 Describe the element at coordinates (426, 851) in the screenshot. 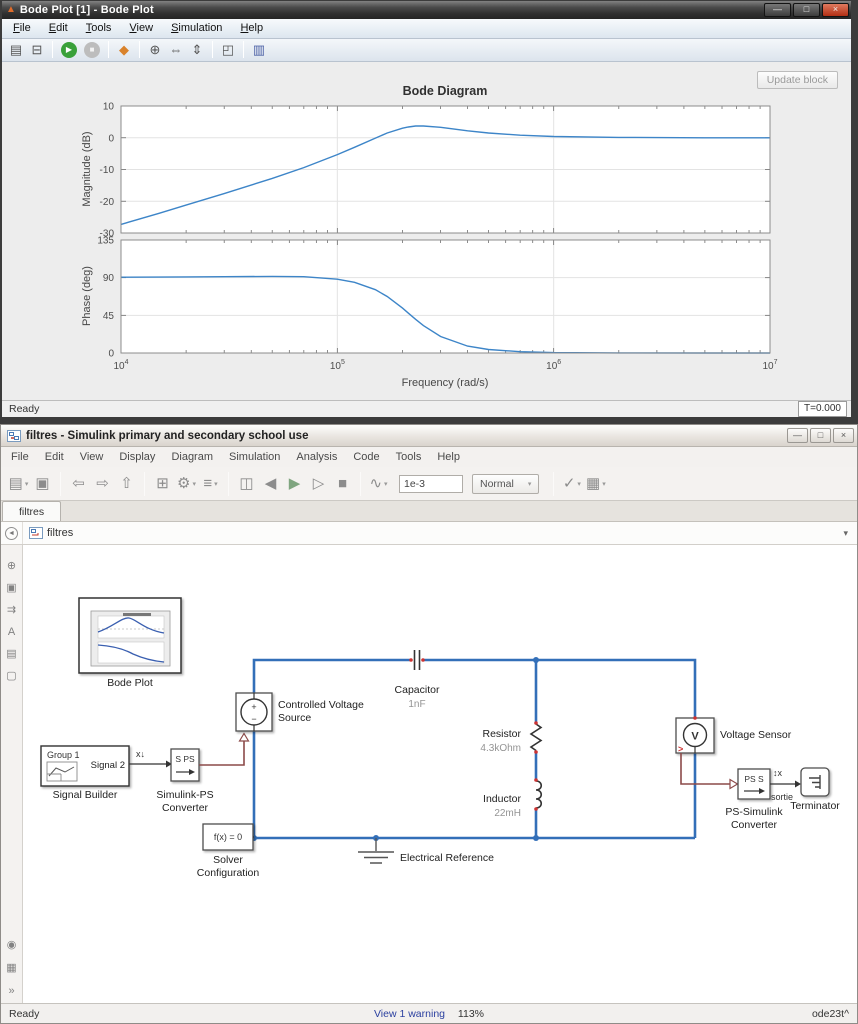

I see `electrical-reference-block: Electrical Reference` at that location.